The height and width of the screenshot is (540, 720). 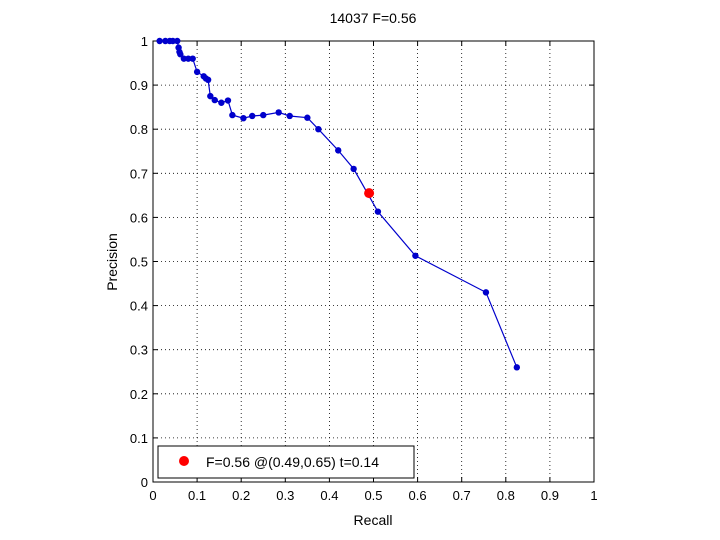 I want to click on x-tick-label: 0.3, so click(x=285, y=495).